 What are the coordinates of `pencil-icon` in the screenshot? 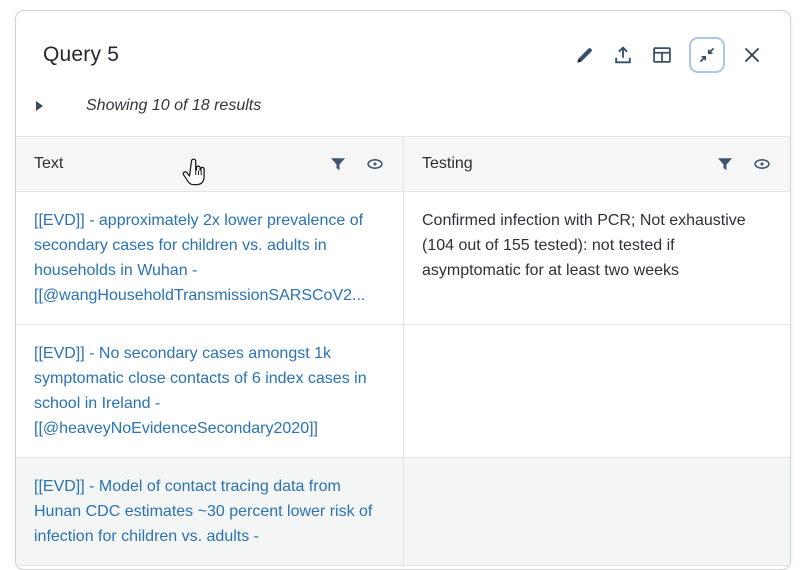 It's located at (584, 55).